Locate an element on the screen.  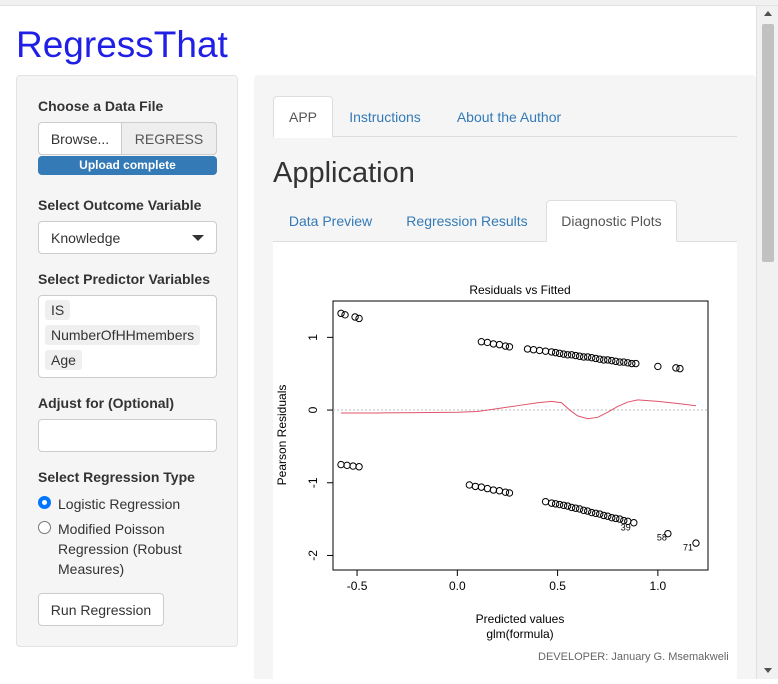
run-regression-button: Run Regression is located at coordinates (101, 609).